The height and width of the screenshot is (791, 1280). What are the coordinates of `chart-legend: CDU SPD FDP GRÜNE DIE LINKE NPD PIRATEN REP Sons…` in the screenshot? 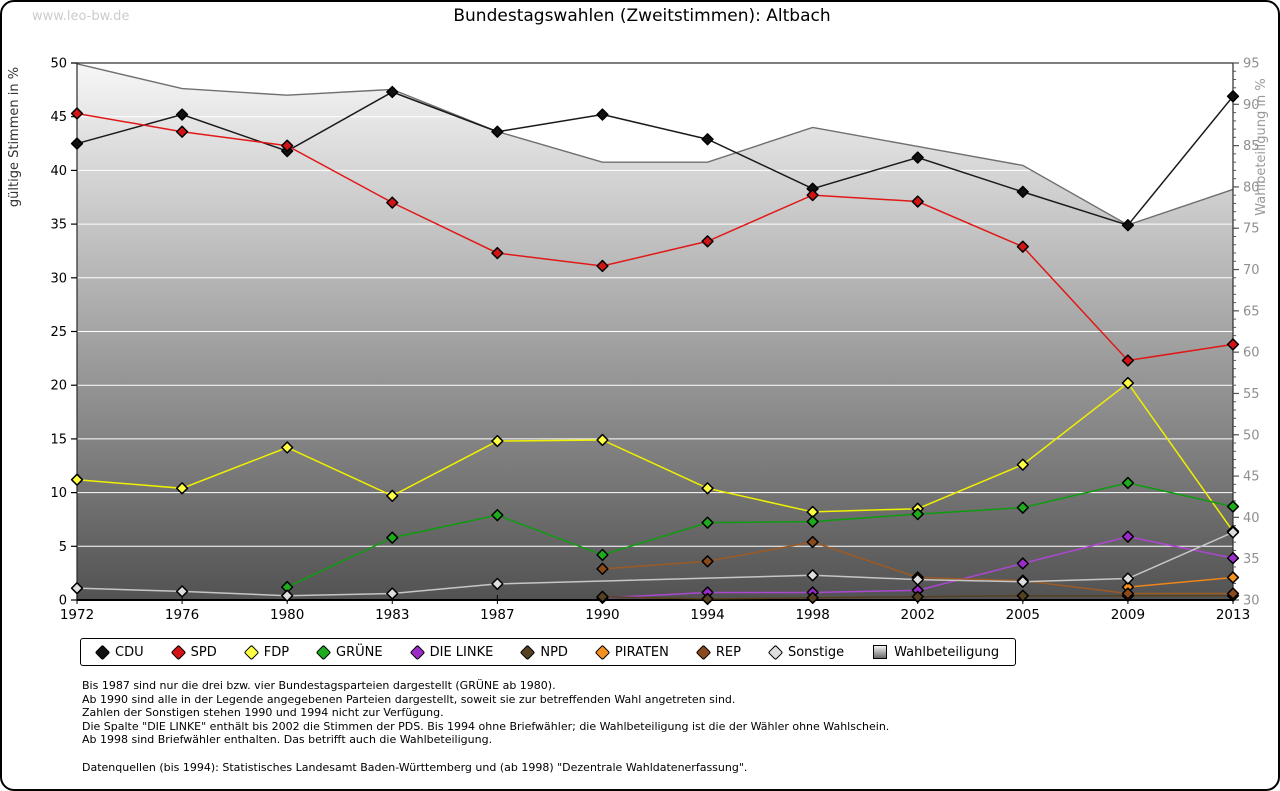 It's located at (548, 652).